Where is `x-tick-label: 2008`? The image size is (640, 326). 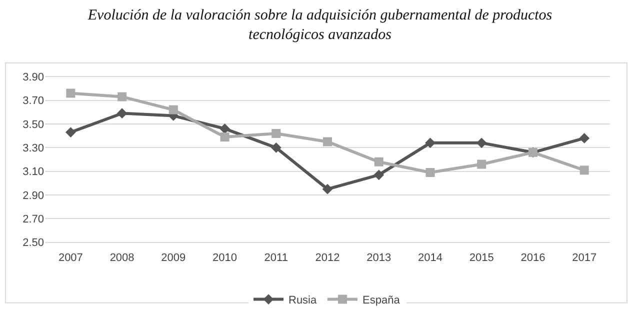
x-tick-label: 2008 is located at coordinates (122, 258).